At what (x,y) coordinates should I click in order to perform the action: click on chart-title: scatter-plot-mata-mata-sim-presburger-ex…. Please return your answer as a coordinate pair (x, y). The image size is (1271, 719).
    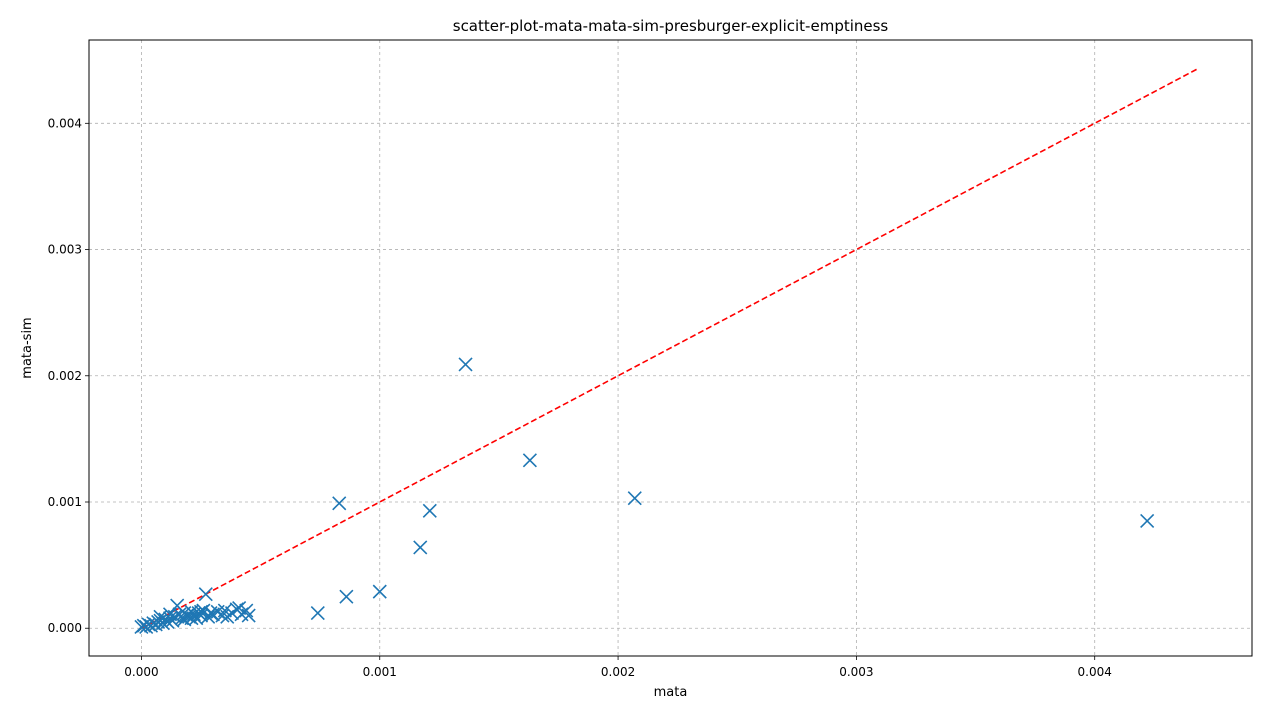
    Looking at the image, I should click on (671, 26).